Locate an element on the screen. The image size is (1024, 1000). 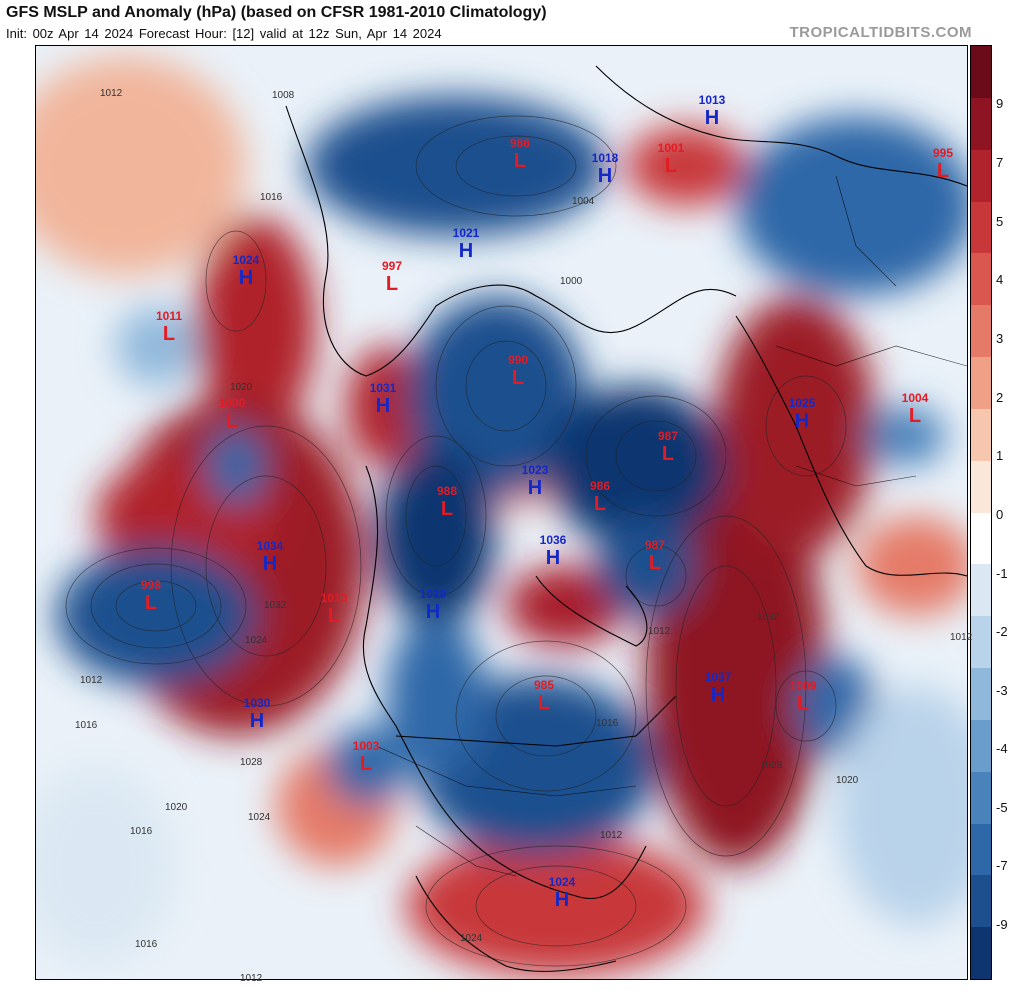
high-pressure-label: 1023 H is located at coordinates (535, 481).